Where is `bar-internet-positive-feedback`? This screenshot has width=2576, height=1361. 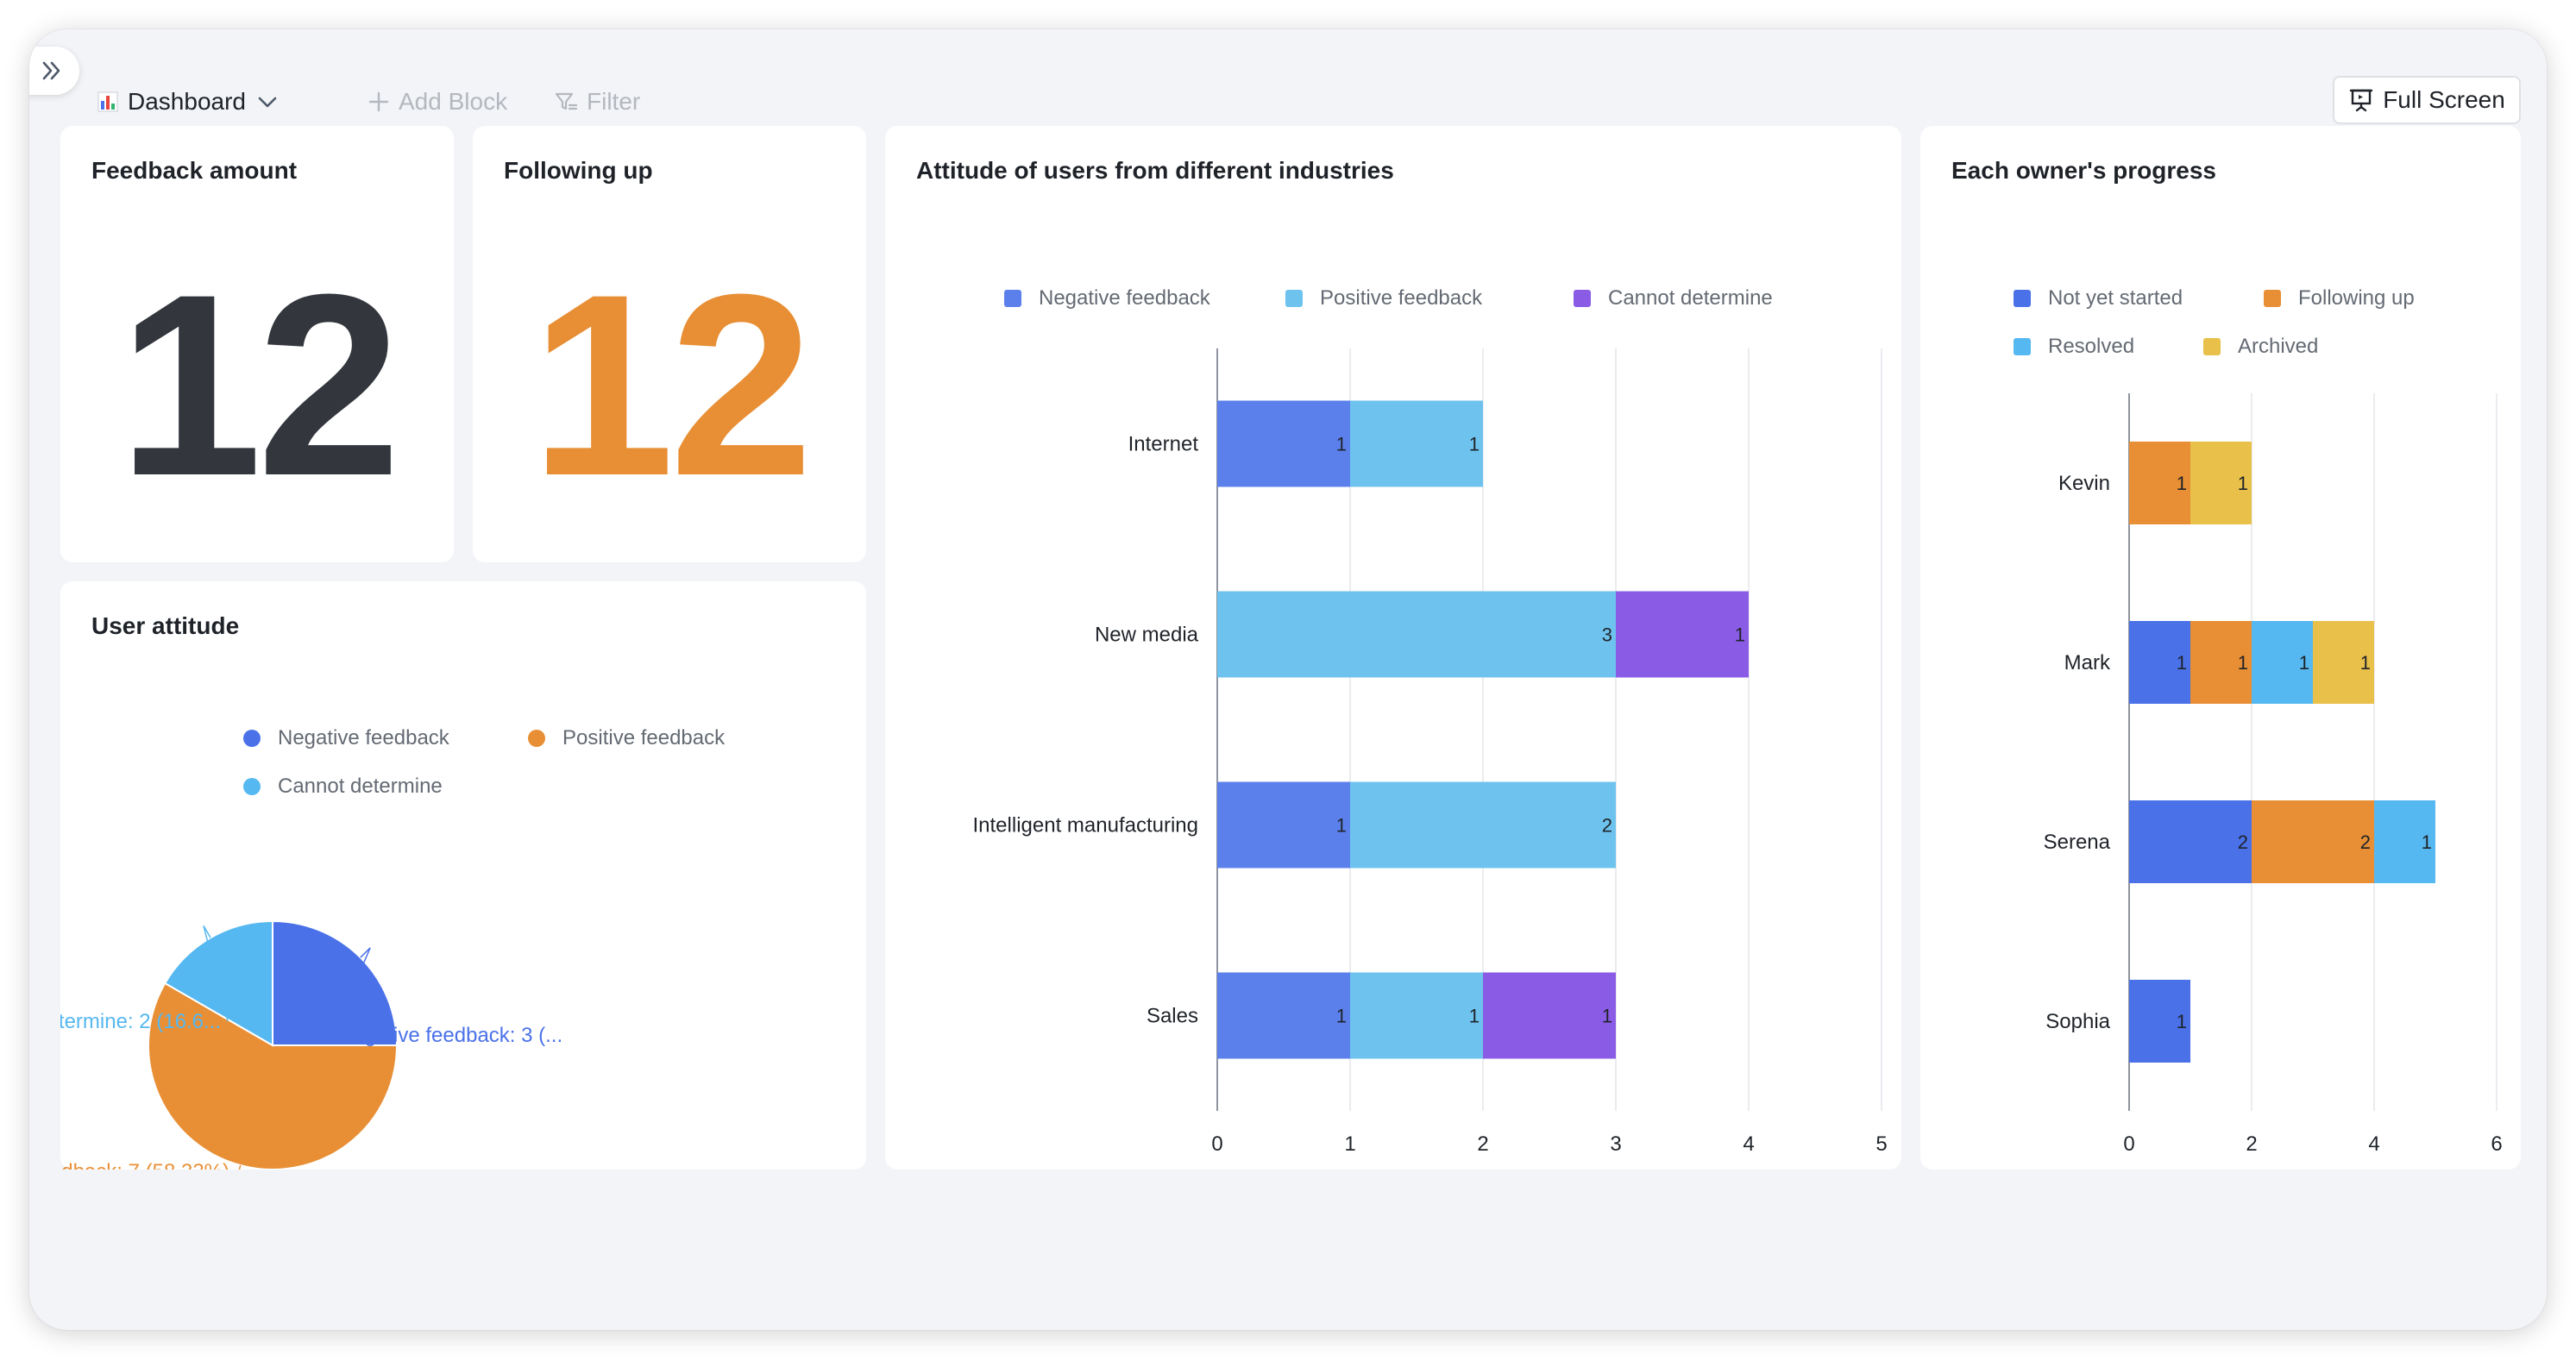
bar-internet-positive-feedback is located at coordinates (1416, 444).